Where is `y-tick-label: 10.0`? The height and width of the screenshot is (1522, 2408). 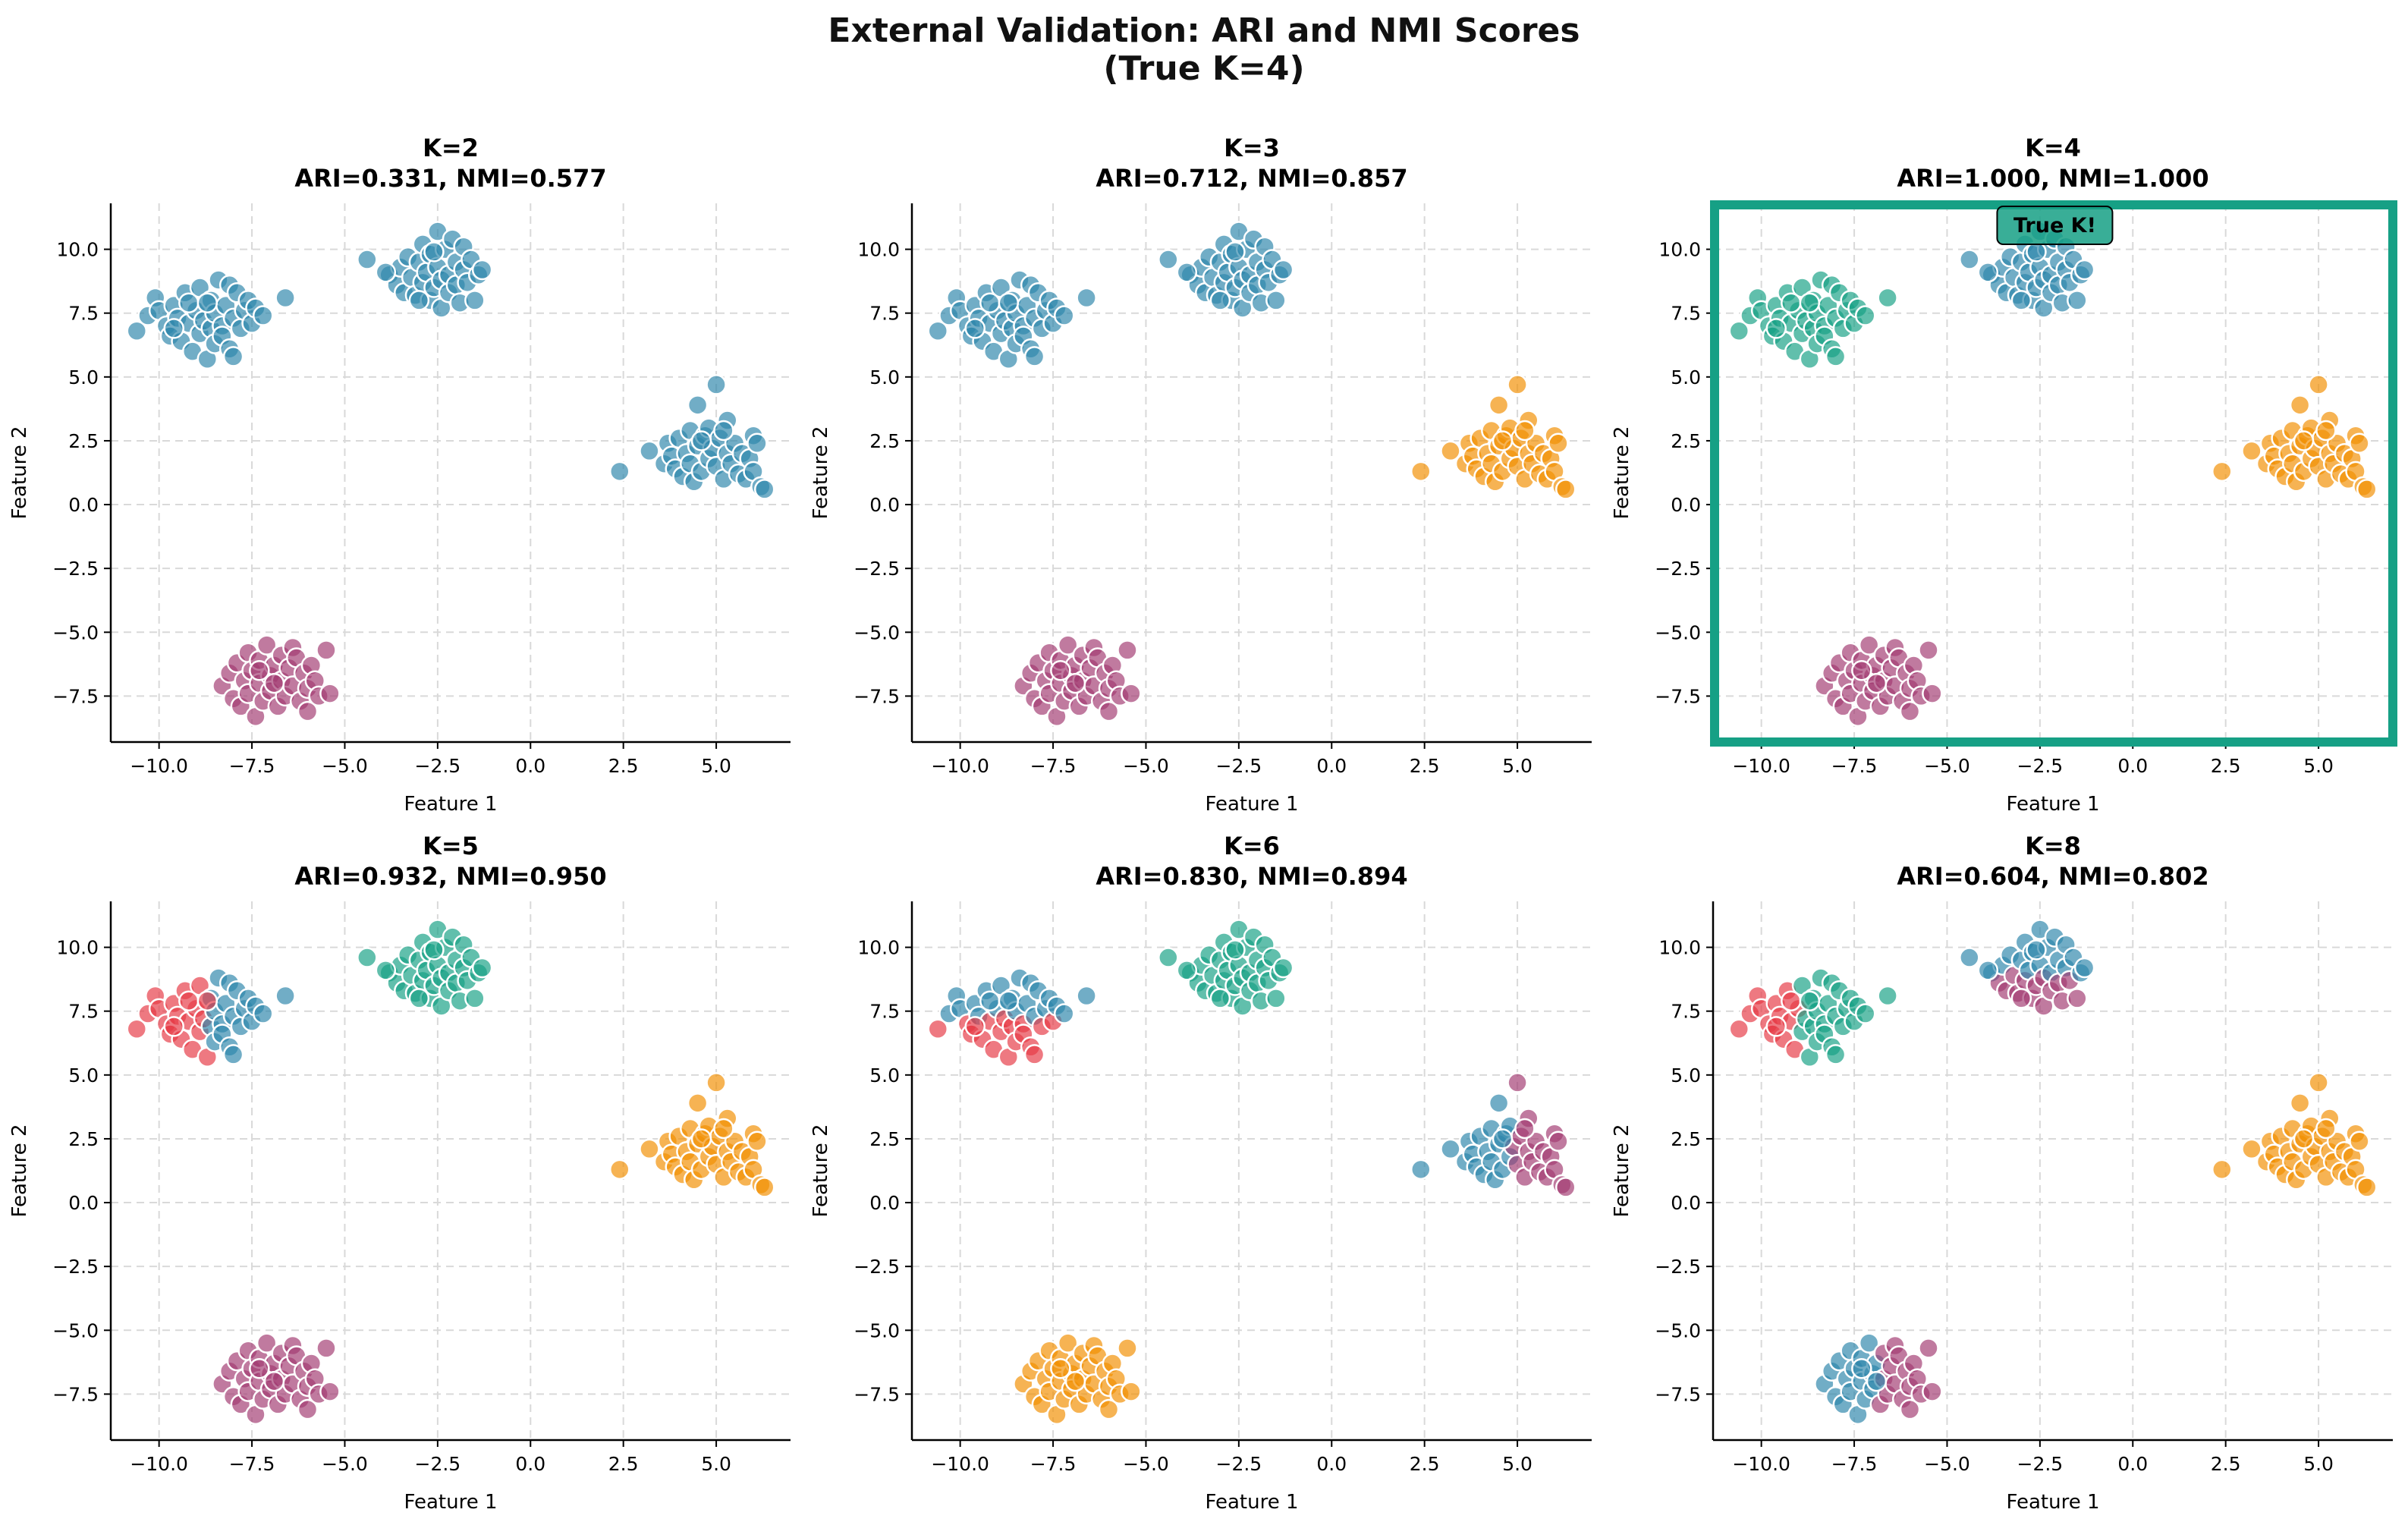
y-tick-label: 10.0 is located at coordinates (1679, 250).